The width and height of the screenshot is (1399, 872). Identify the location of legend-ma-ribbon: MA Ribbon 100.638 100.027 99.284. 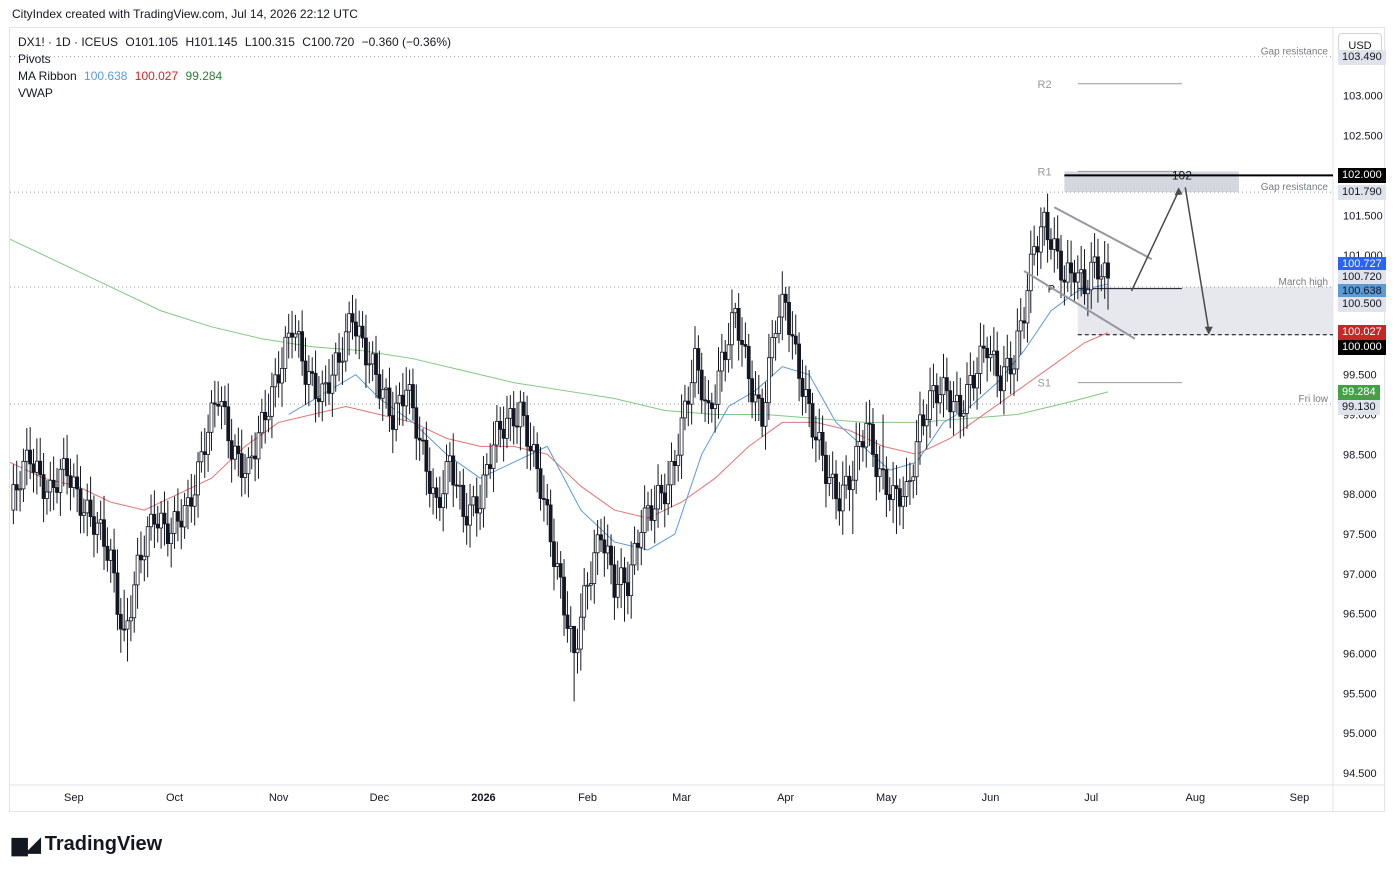
(122, 76).